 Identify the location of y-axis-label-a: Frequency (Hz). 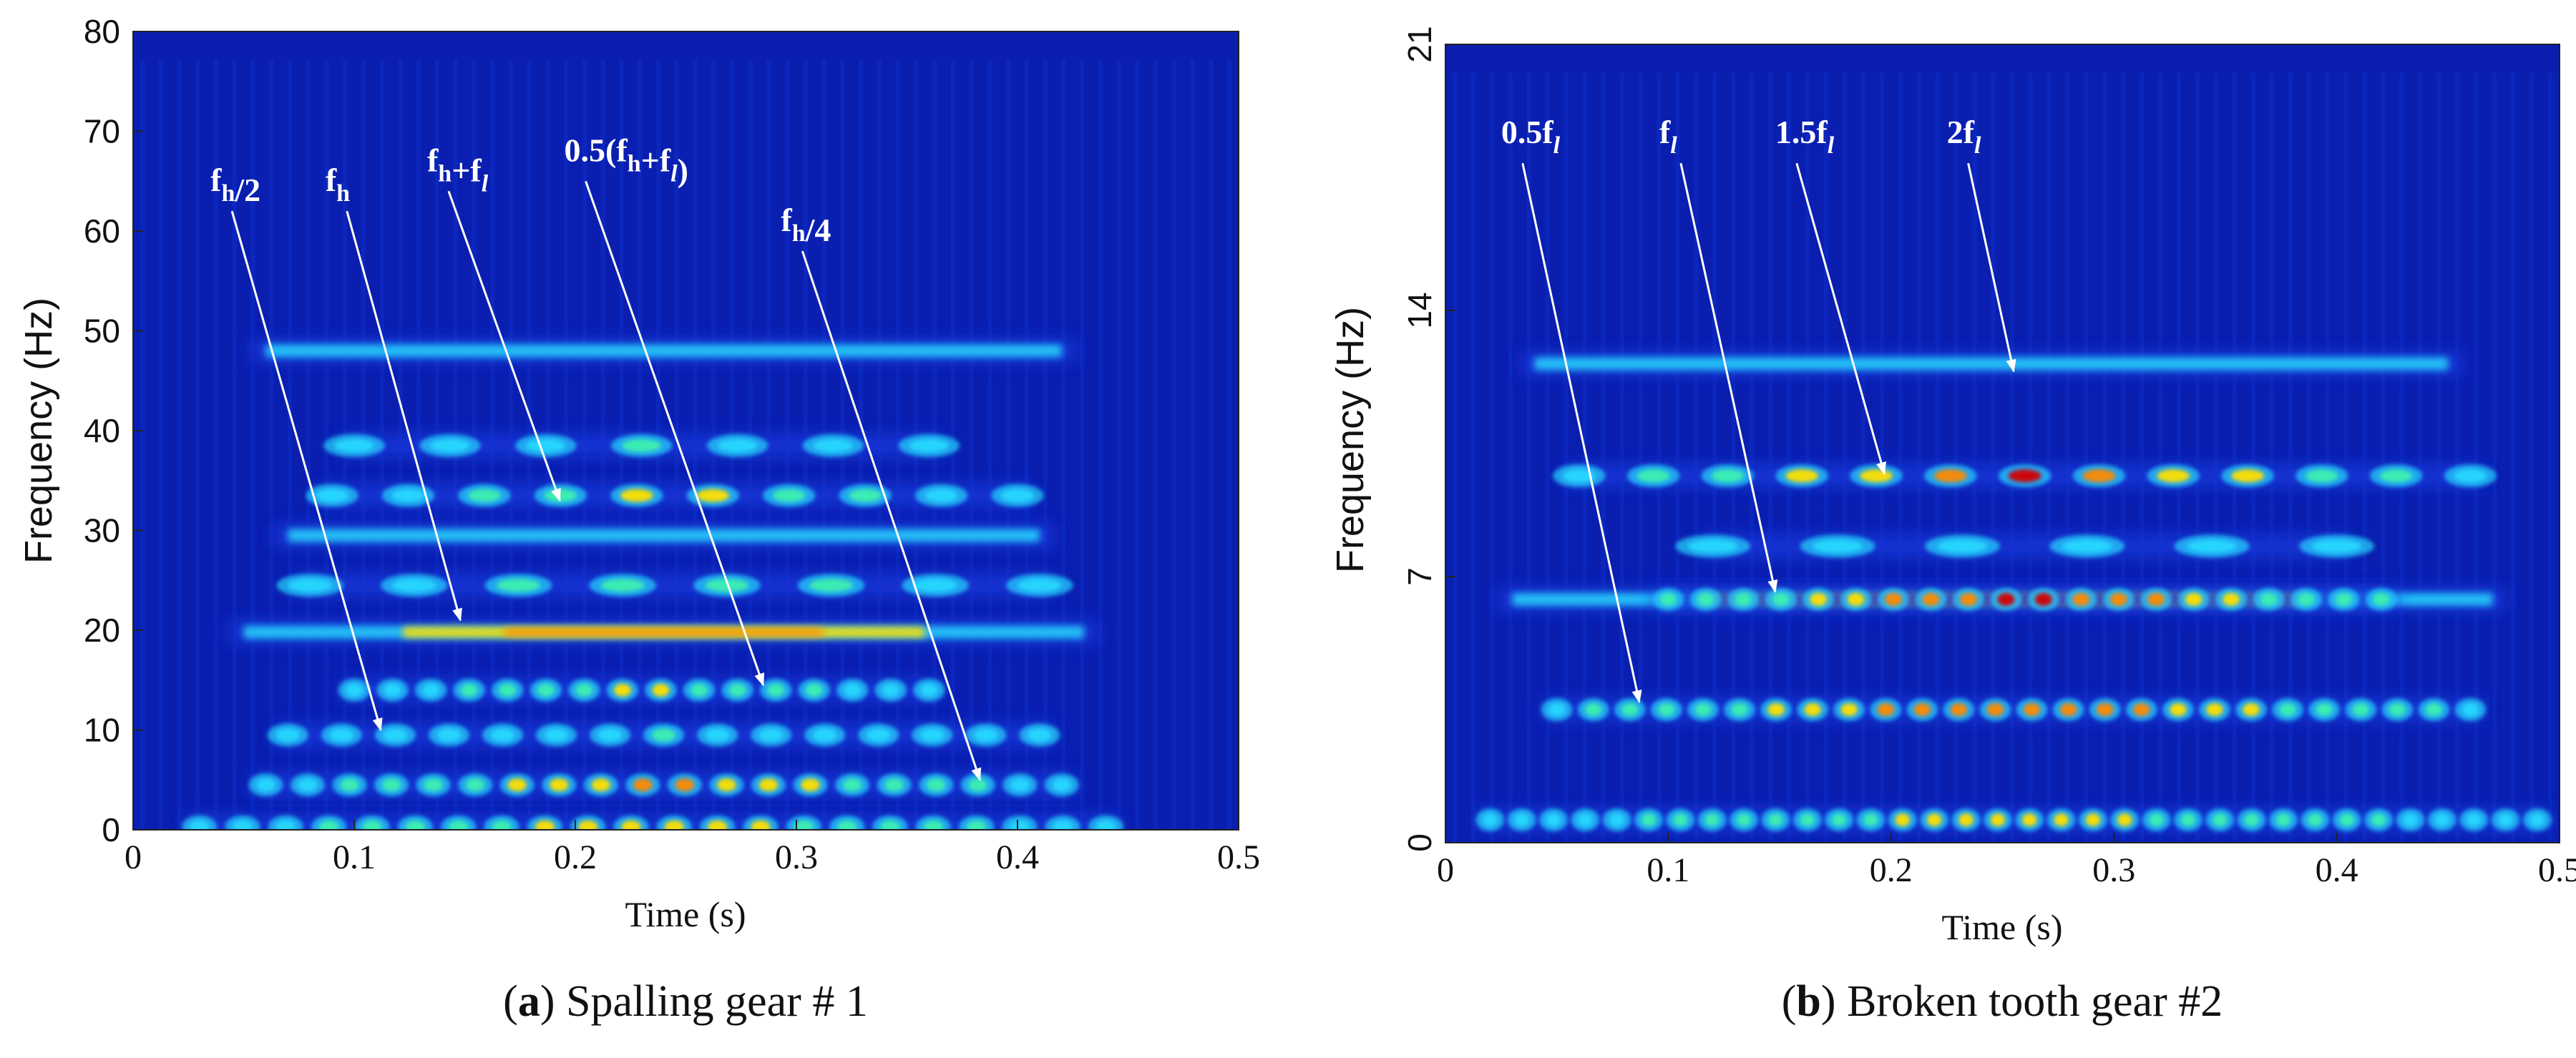
(38, 431).